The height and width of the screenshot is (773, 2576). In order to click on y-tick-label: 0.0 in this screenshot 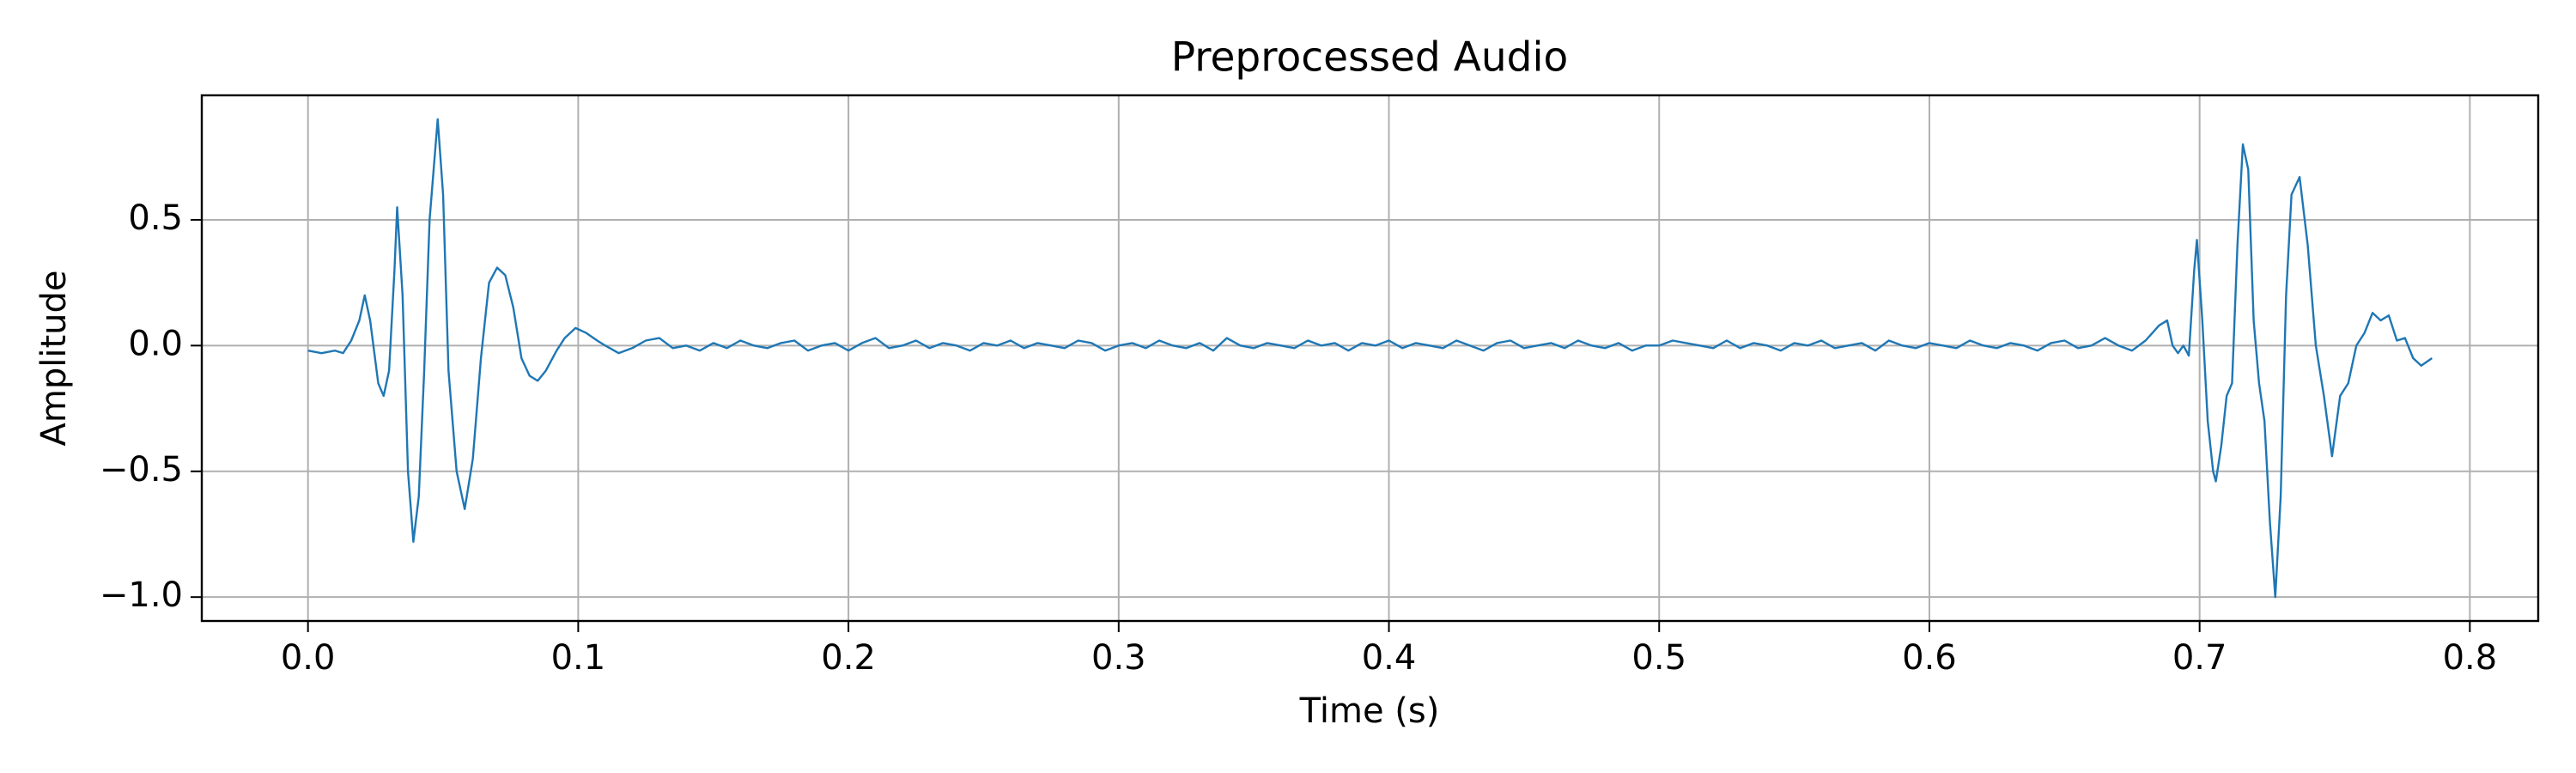, I will do `click(155, 343)`.